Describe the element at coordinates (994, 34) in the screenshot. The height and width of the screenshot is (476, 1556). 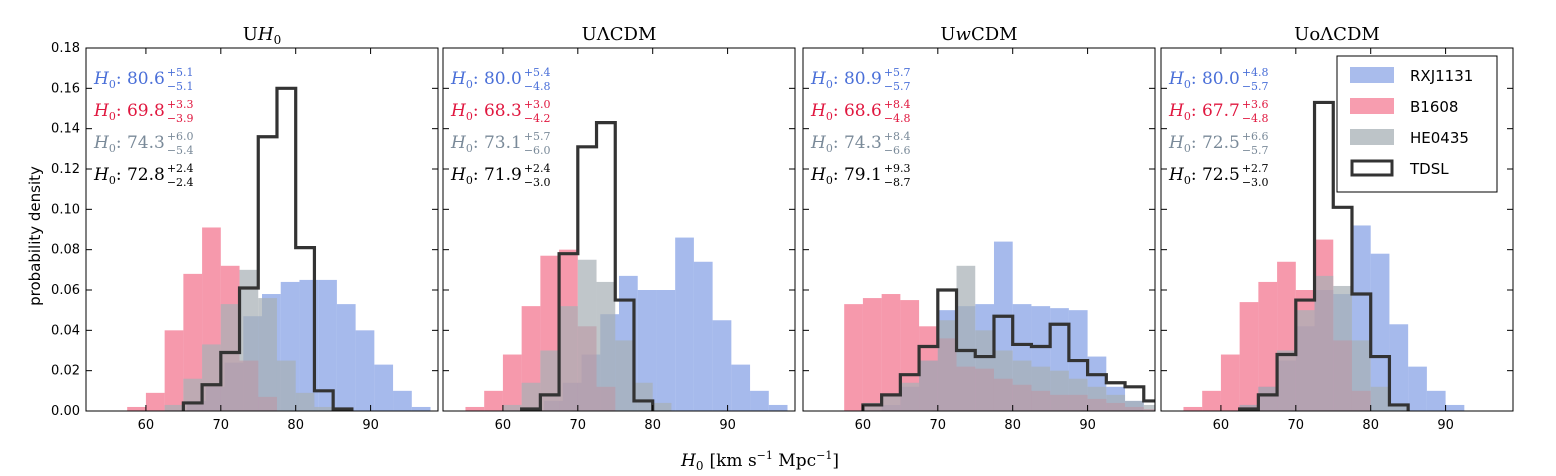
I see `panel-title-suffix: CDM` at that location.